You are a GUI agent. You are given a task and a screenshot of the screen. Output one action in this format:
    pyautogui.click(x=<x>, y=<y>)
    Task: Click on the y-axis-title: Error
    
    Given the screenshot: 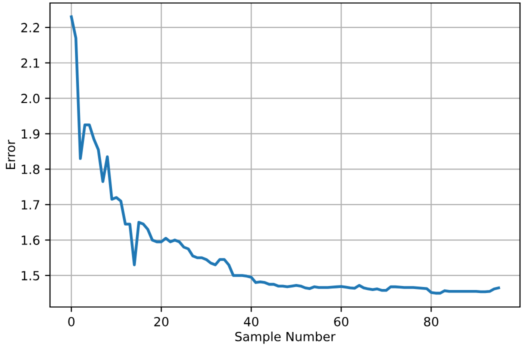 What is the action you would take?
    pyautogui.click(x=11, y=155)
    